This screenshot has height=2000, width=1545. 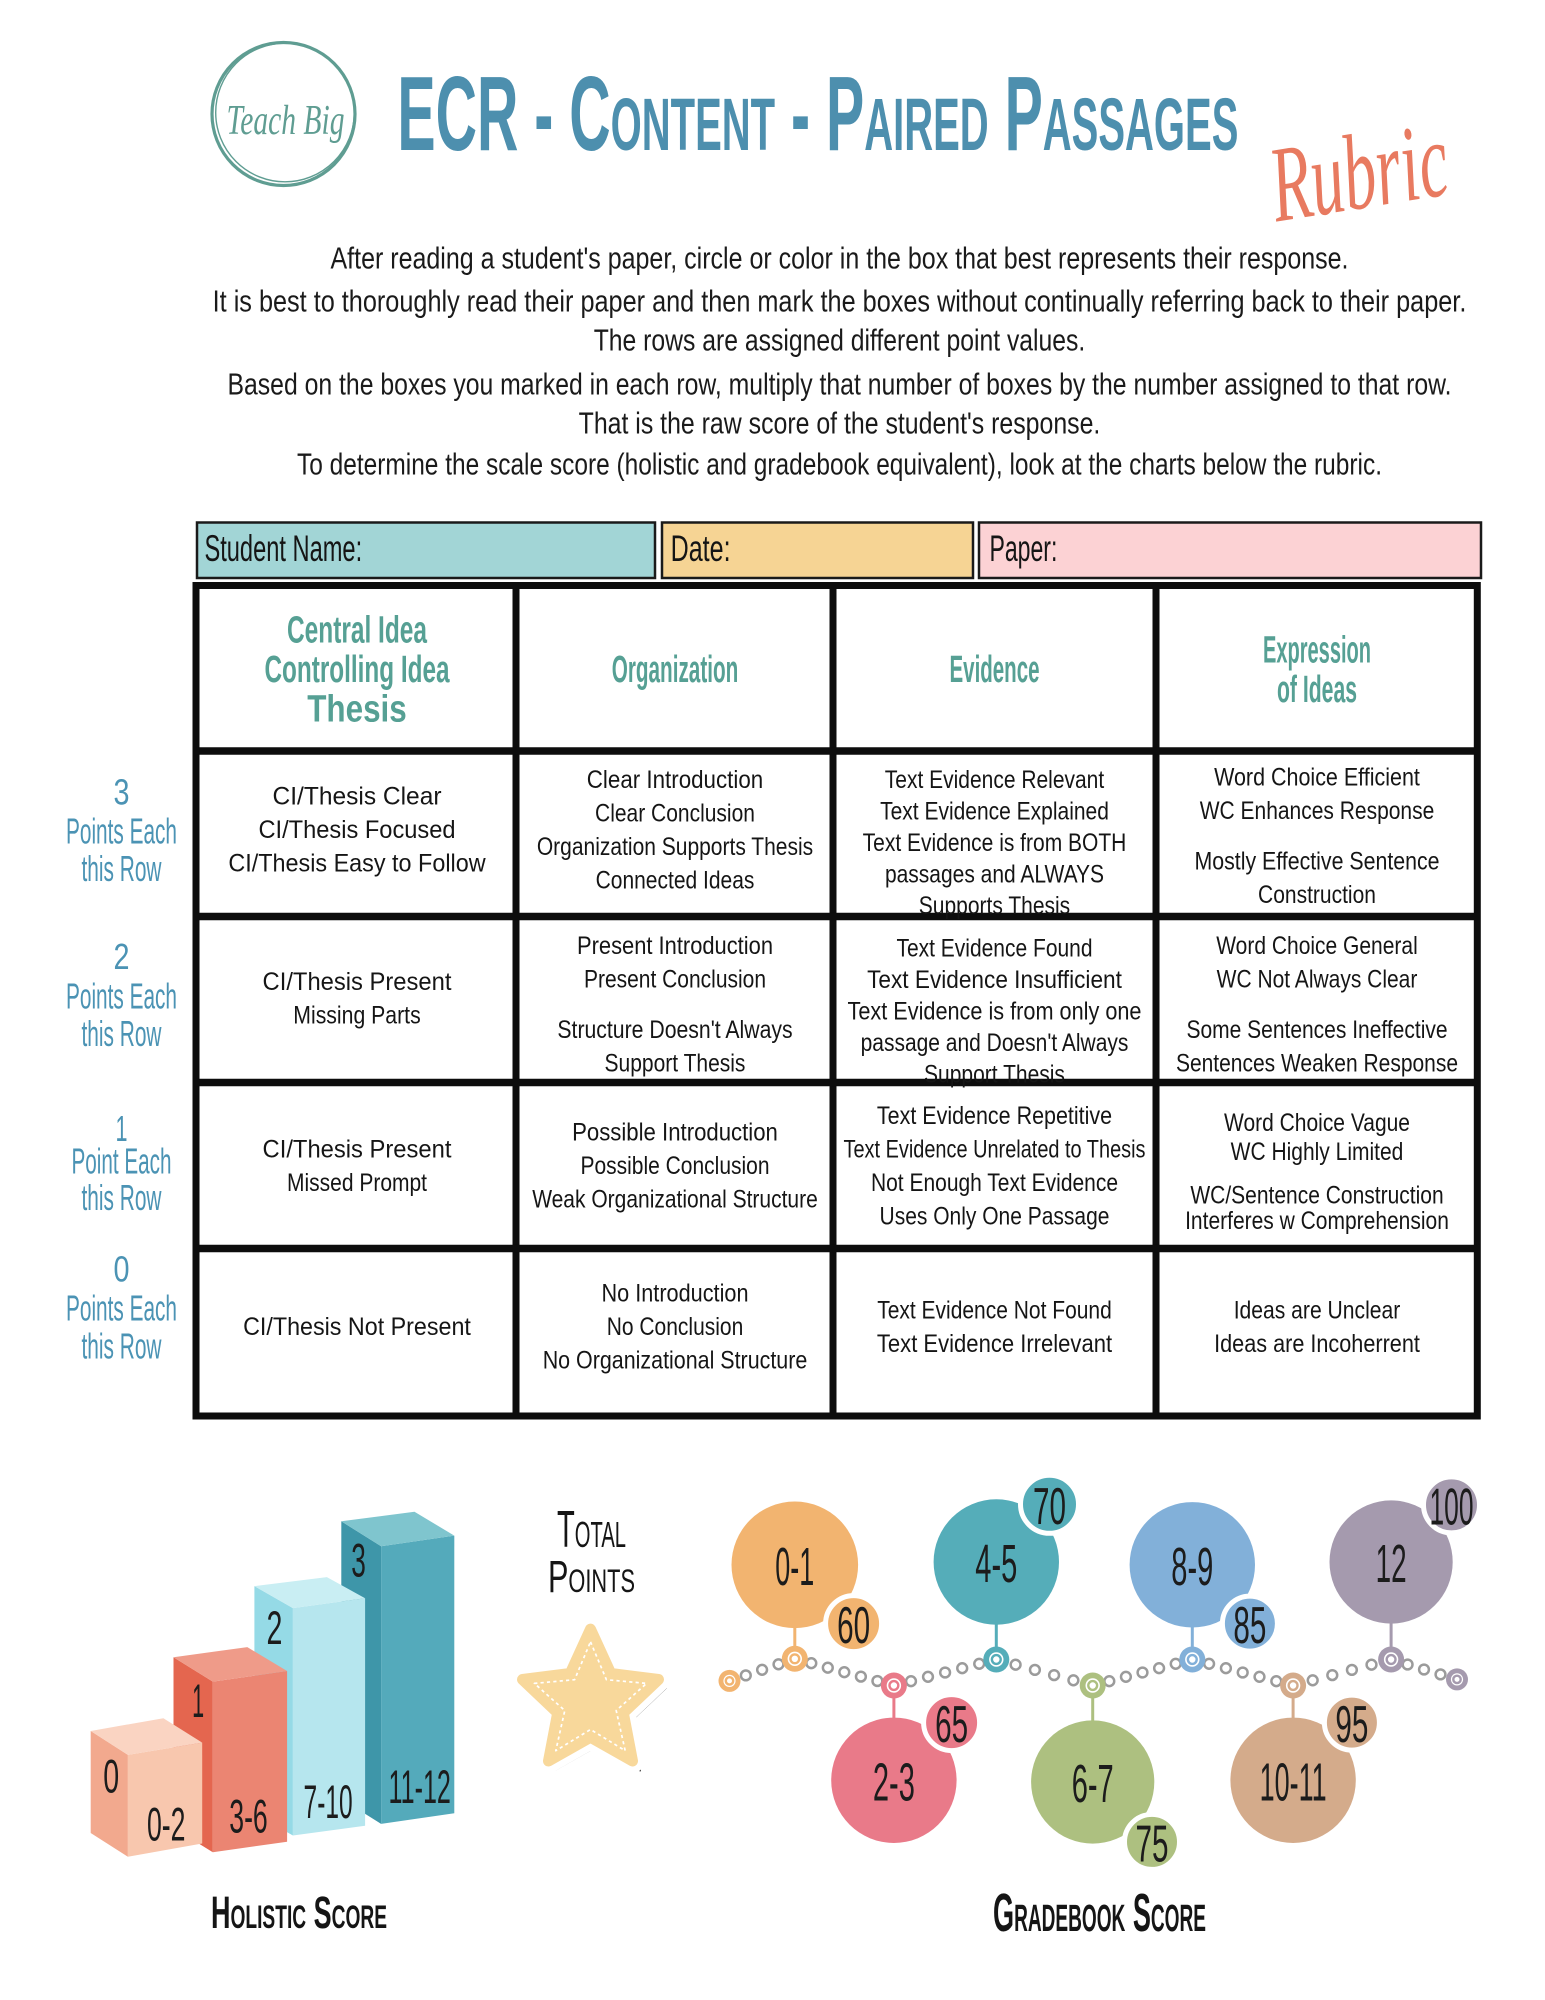 What do you see at coordinates (1317, 1344) in the screenshot?
I see `svg-text: Ideas are Incoherrent` at bounding box center [1317, 1344].